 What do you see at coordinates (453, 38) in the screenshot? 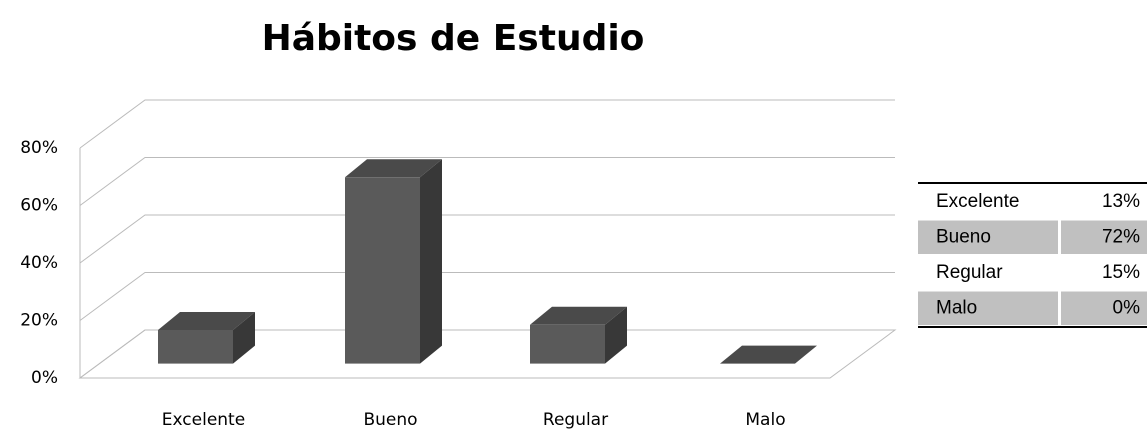
I see `chart-title: Hábitos de Estudio` at bounding box center [453, 38].